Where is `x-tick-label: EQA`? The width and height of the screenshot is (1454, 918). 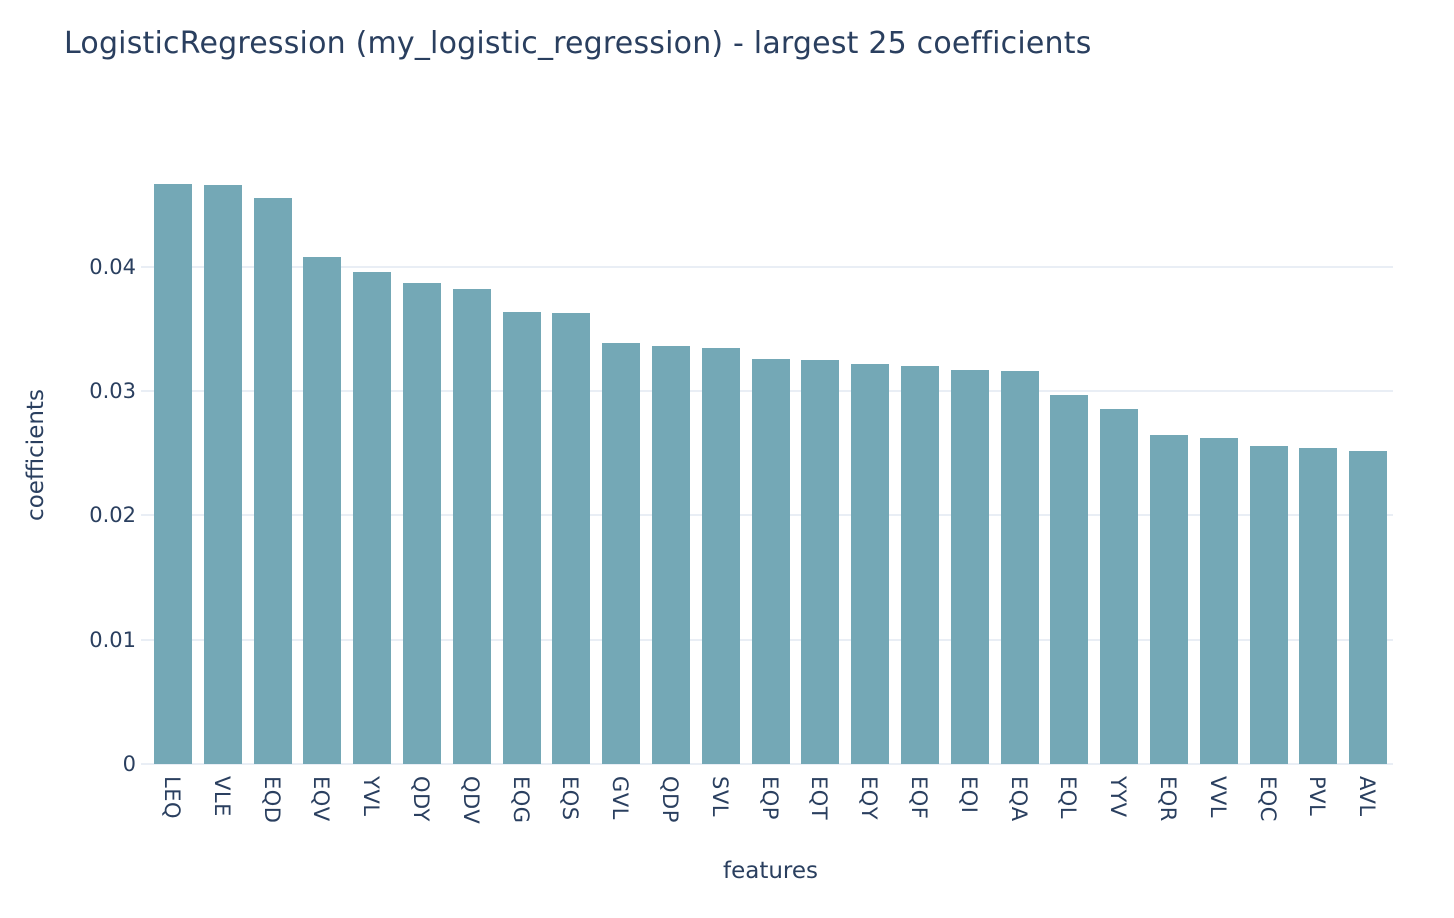 x-tick-label: EQA is located at coordinates (1018, 799).